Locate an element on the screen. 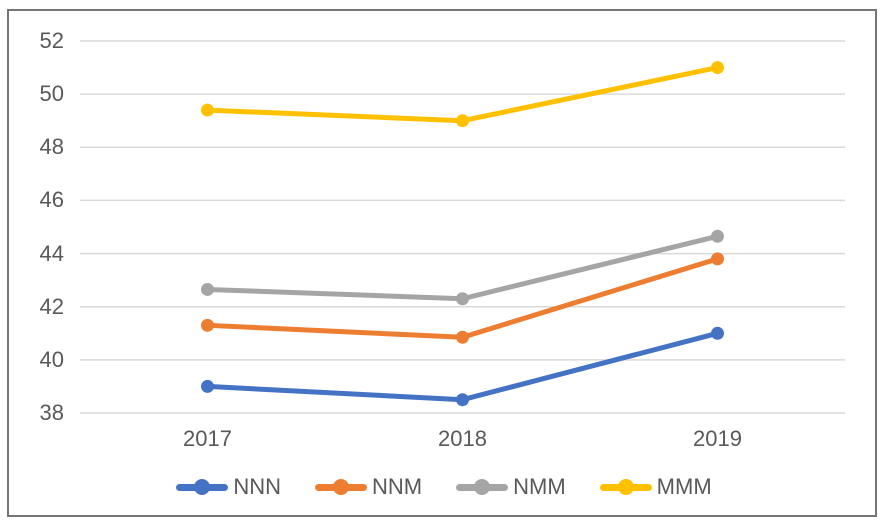 The image size is (888, 528). x-tick-label: 2019 is located at coordinates (717, 438).